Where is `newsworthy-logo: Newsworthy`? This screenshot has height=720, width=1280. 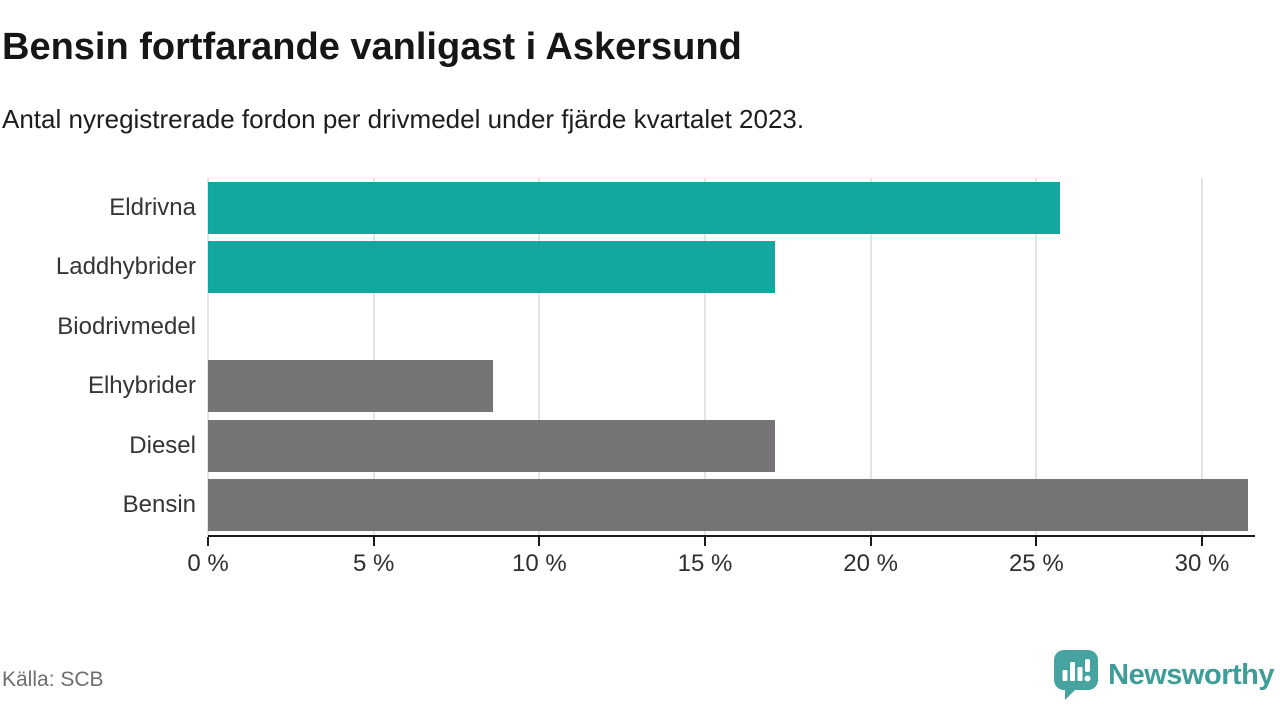
newsworthy-logo: Newsworthy is located at coordinates (1164, 675).